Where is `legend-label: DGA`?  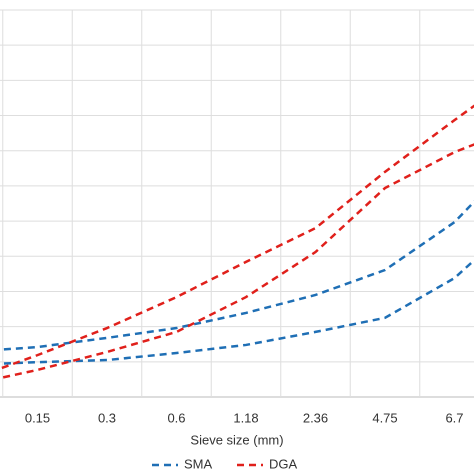 legend-label: DGA is located at coordinates (283, 463).